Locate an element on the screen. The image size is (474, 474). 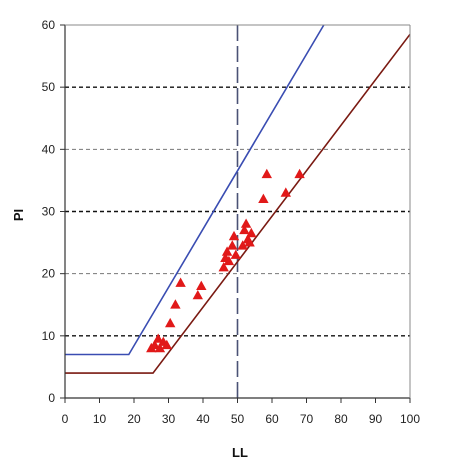
y-tick-label-20: 20 is located at coordinates (49, 274).